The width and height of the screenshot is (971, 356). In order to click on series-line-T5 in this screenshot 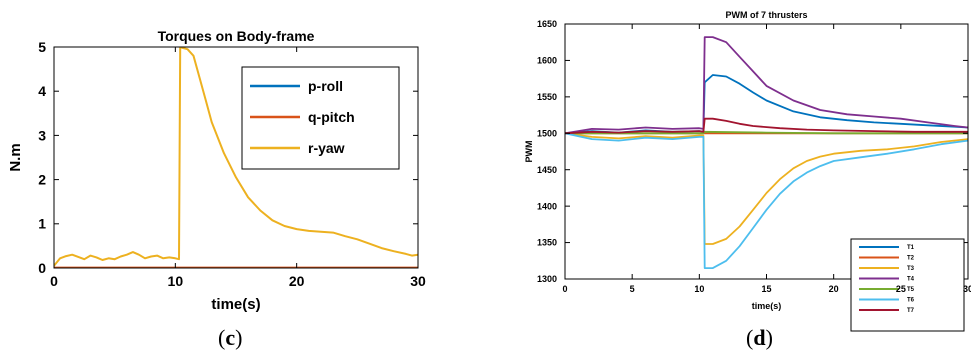, I will do `click(766, 132)`.